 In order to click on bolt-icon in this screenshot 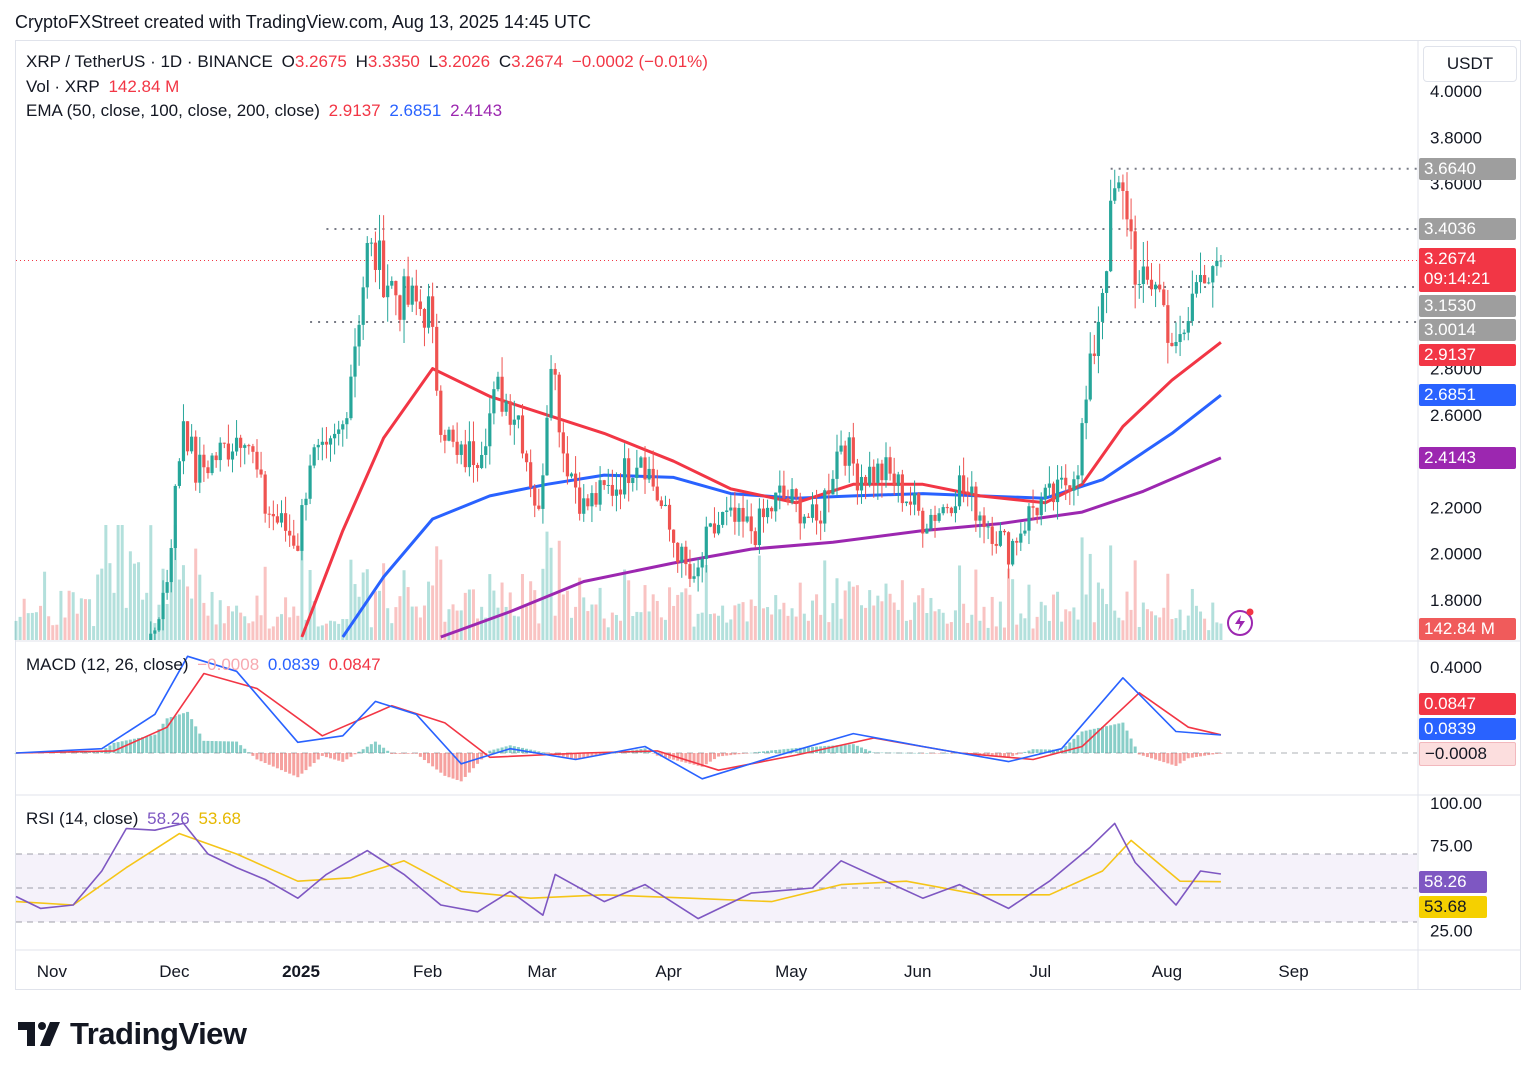, I will do `click(1240, 622)`.